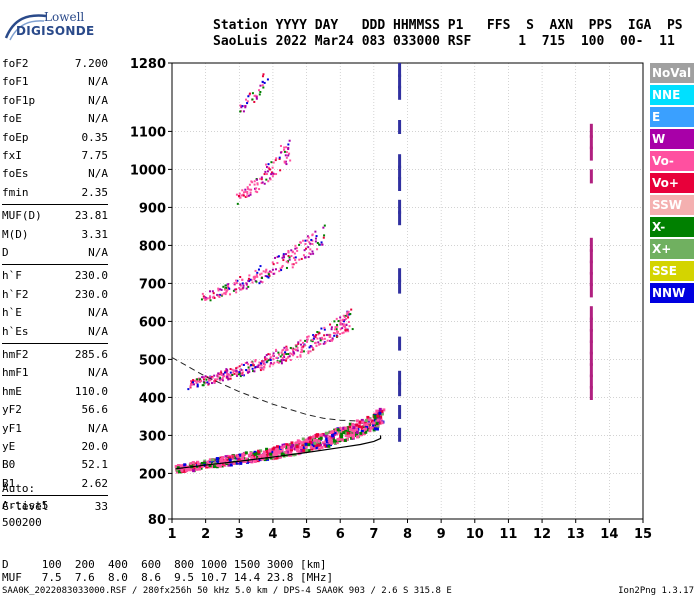  Describe the element at coordinates (441, 534) in the screenshot. I see `x-tick-label: 9` at that location.